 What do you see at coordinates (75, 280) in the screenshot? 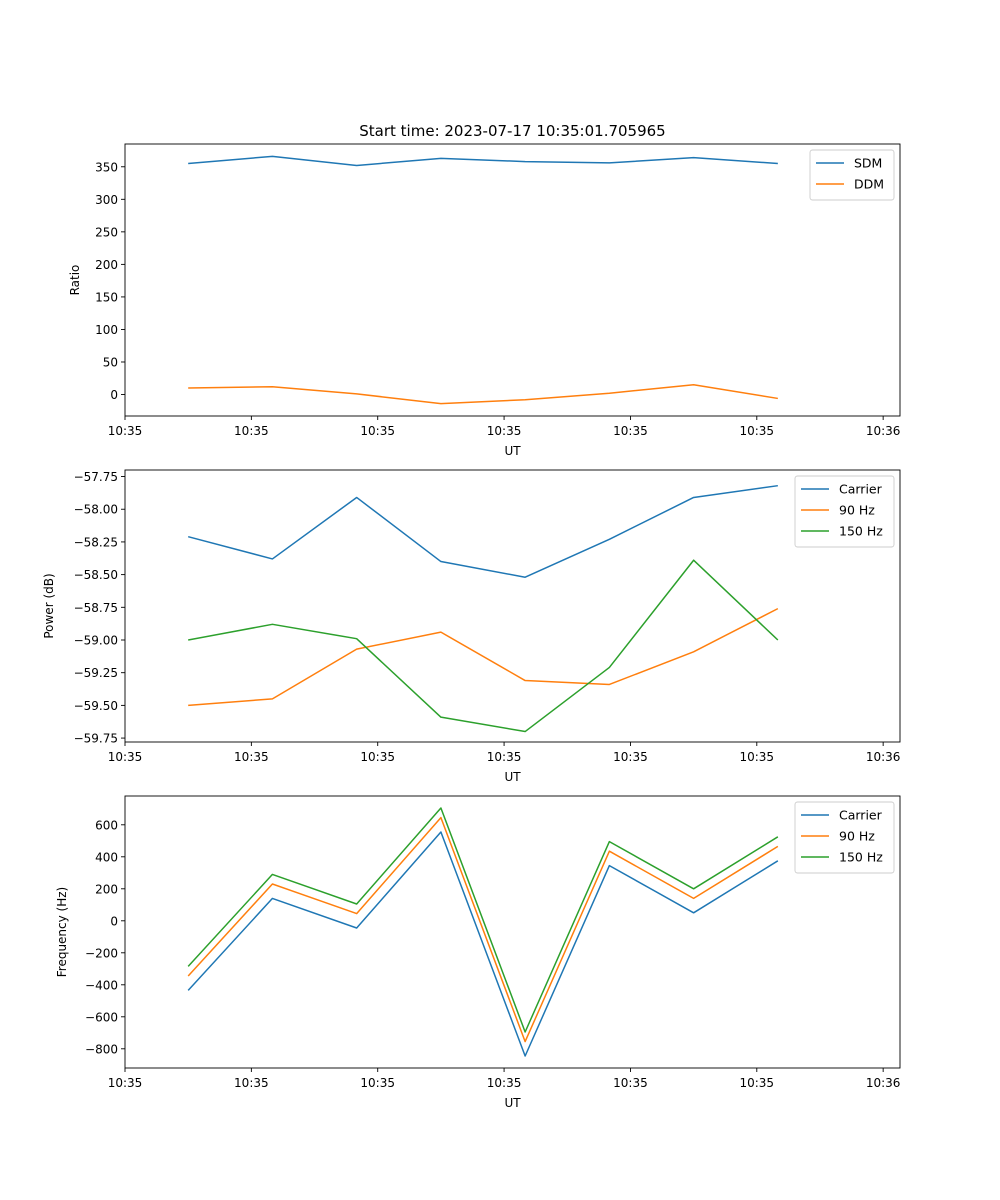
I see `y-axis-label: Ratio` at bounding box center [75, 280].